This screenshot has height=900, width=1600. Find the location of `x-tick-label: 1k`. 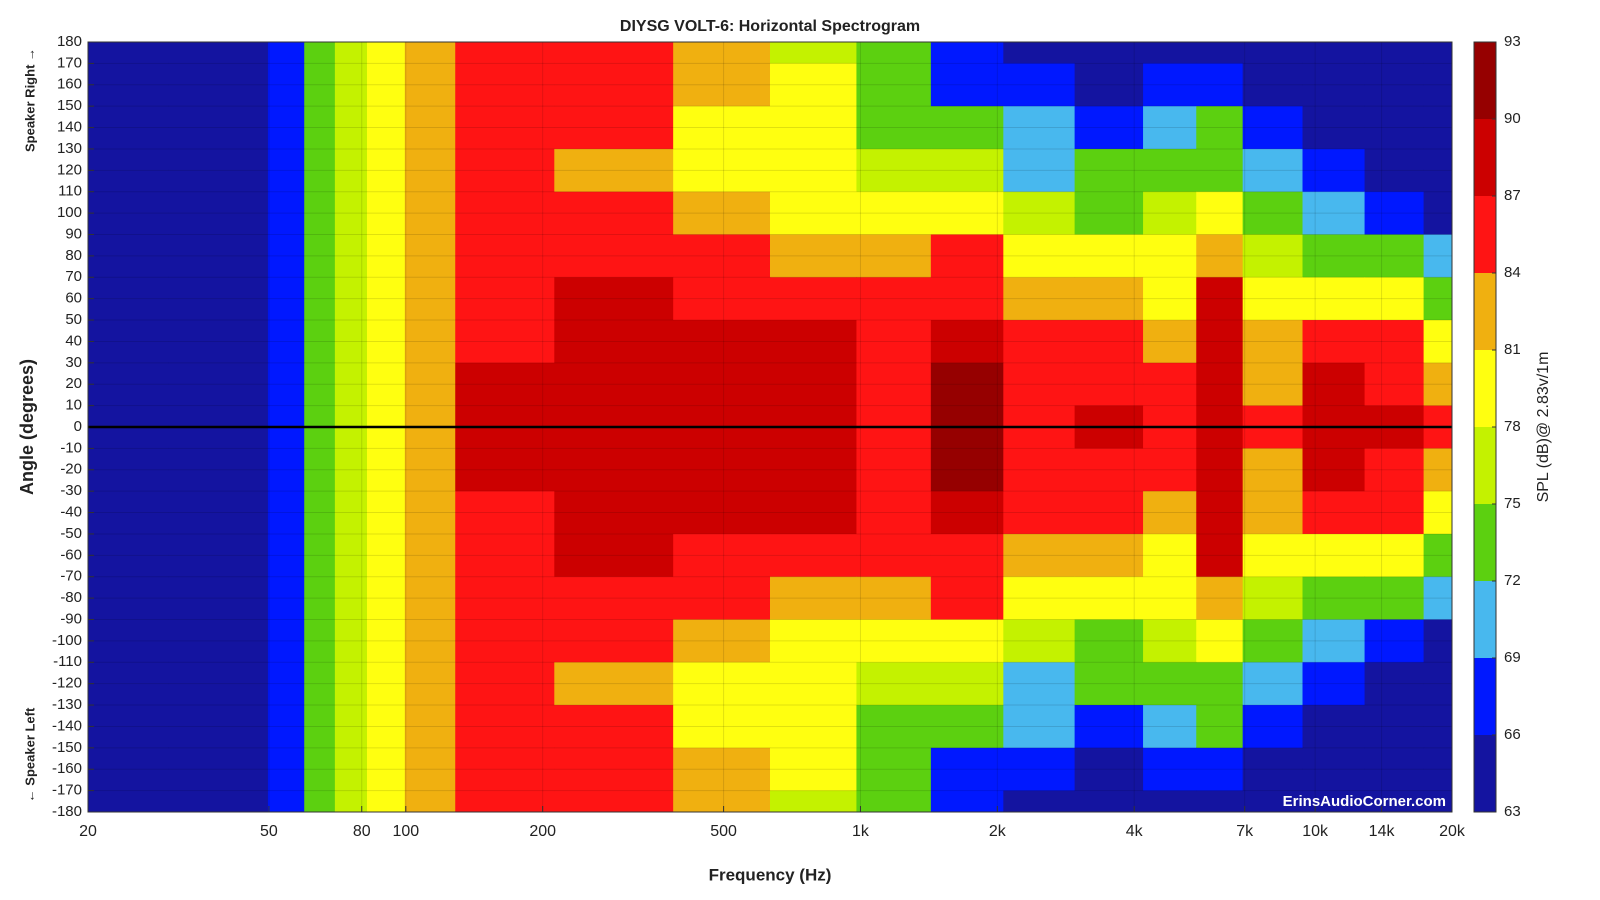

x-tick-label: 1k is located at coordinates (861, 831).